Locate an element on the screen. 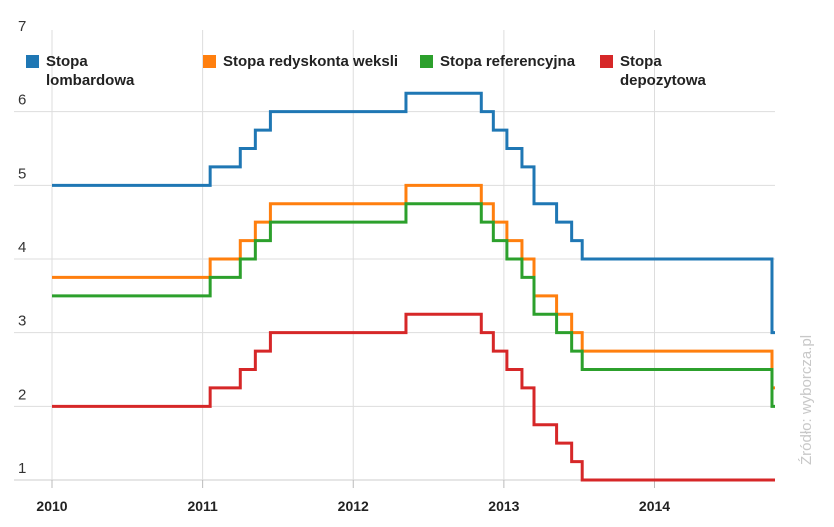 This screenshot has height=527, width=834. legend-label-lombardowa: Stopa lombardowa is located at coordinates (90, 71).